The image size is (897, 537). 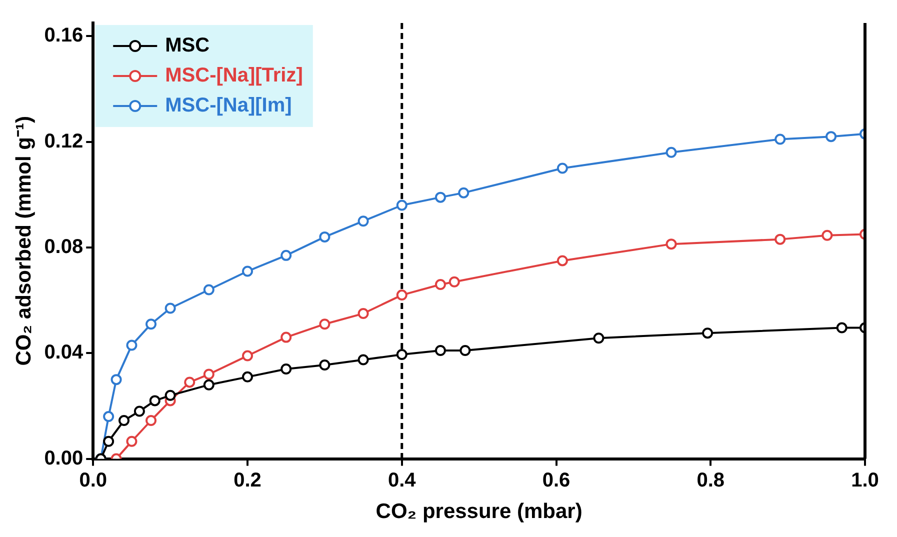 I want to click on y-tick-label: 0.04, so click(x=64, y=353).